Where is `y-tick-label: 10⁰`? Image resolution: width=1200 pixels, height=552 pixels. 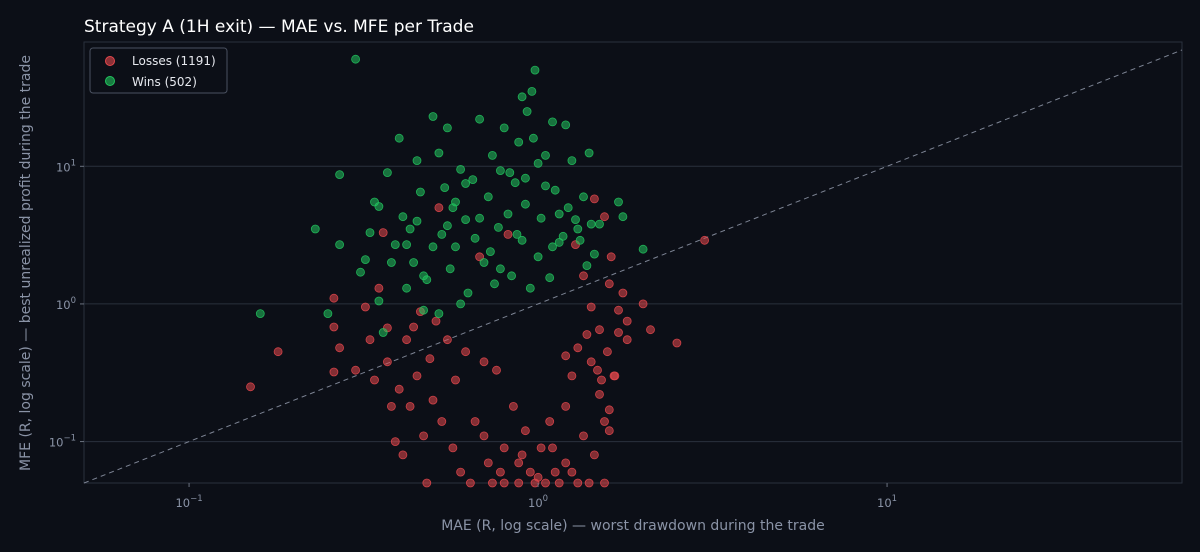
y-tick-label: 10⁰ is located at coordinates (66, 304).